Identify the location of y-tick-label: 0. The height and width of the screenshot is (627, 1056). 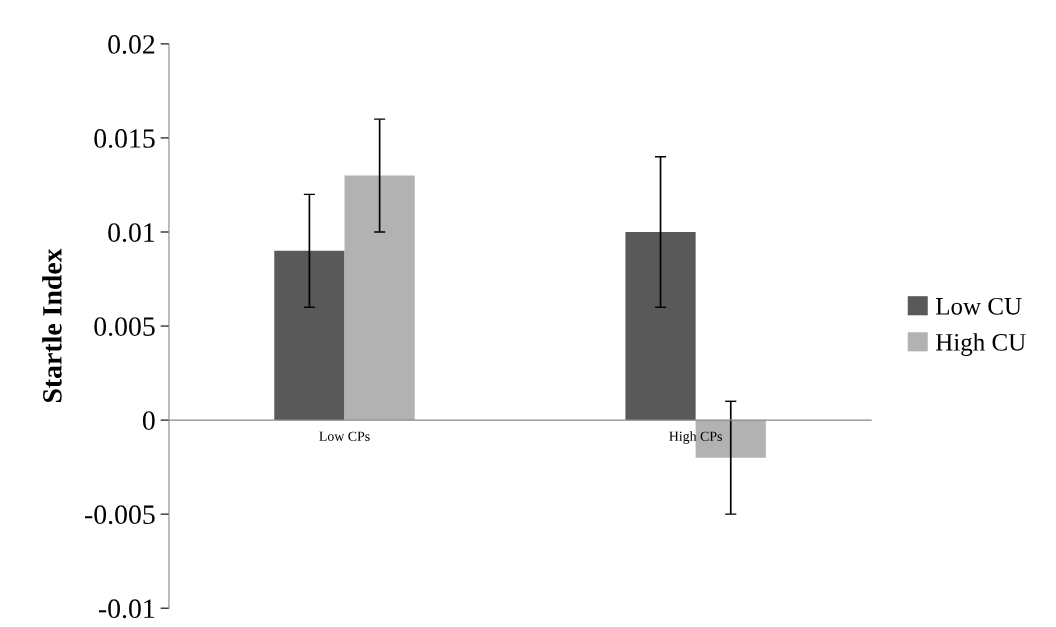
(148, 420).